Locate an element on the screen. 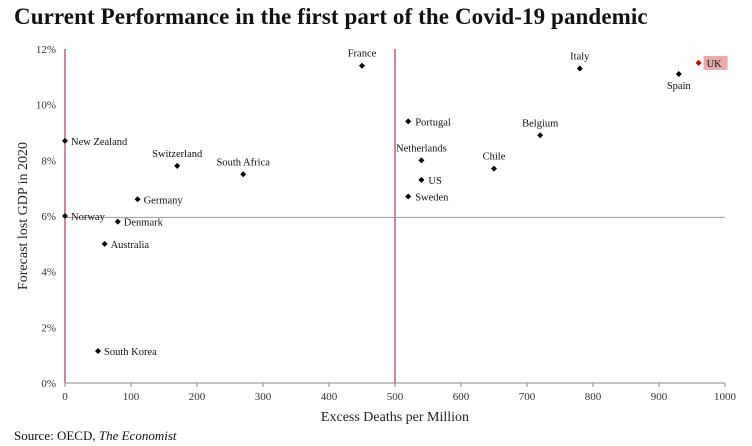 Image resolution: width=752 pixels, height=446 pixels. data-point-south-africa is located at coordinates (243, 174).